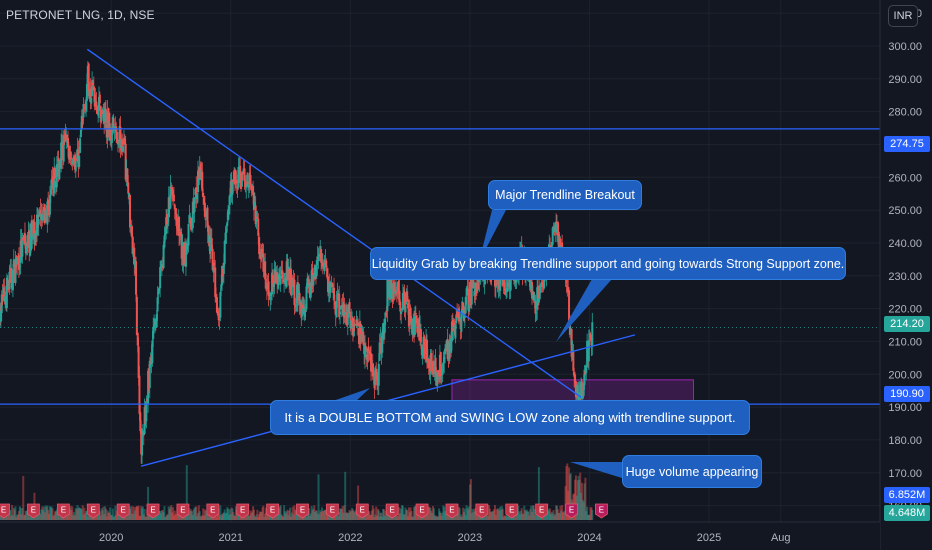 This screenshot has width=932, height=550. What do you see at coordinates (907, 144) in the screenshot?
I see `price-tag-resistance: 274.75` at bounding box center [907, 144].